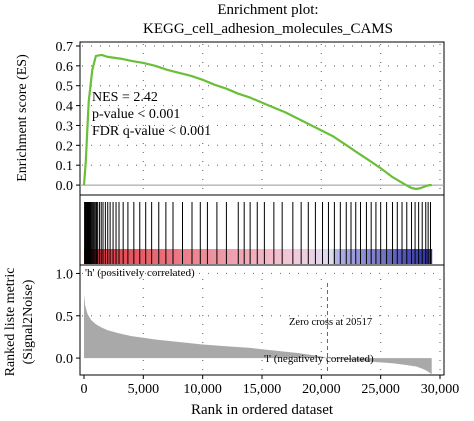 This screenshot has height=421, width=474. I want to click on metric-y-axis-label-line1: Ranked liste metric, so click(10, 322).